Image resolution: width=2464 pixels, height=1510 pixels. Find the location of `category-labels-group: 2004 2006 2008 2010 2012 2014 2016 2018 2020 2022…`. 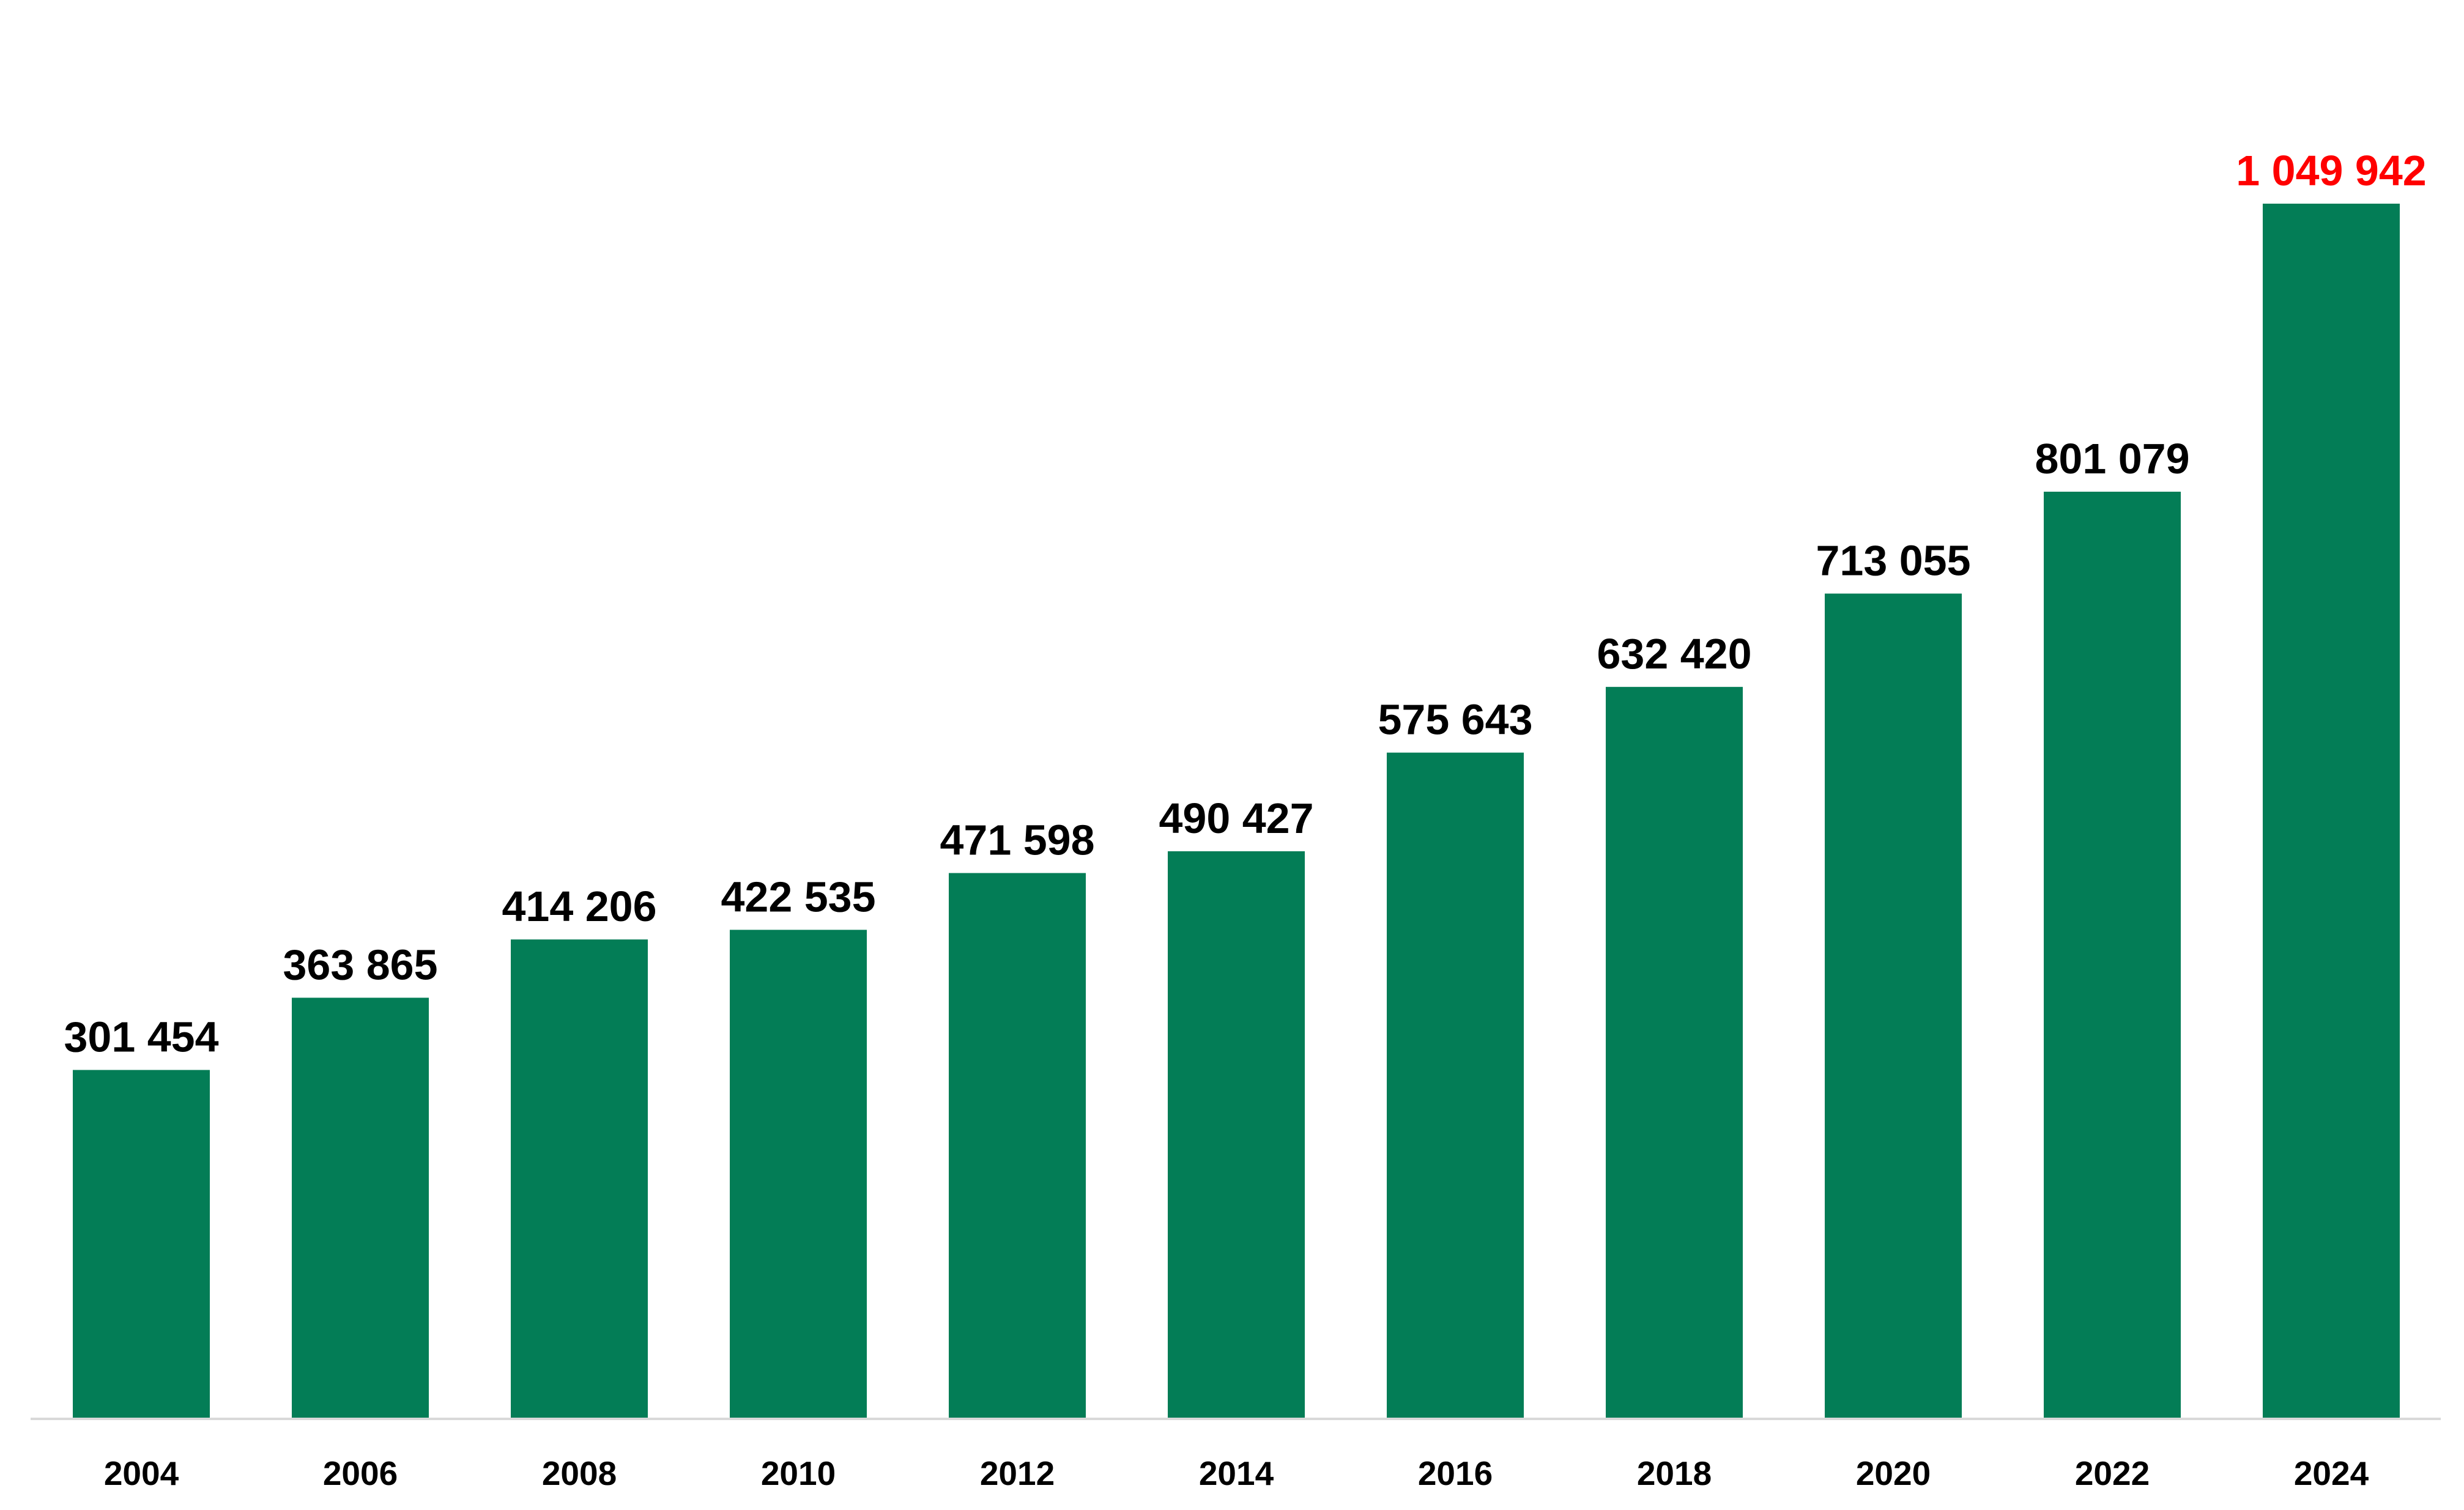

category-labels-group: 2004 2006 2008 2010 2012 2014 2016 2018 2020 2022… is located at coordinates (1236, 1473).